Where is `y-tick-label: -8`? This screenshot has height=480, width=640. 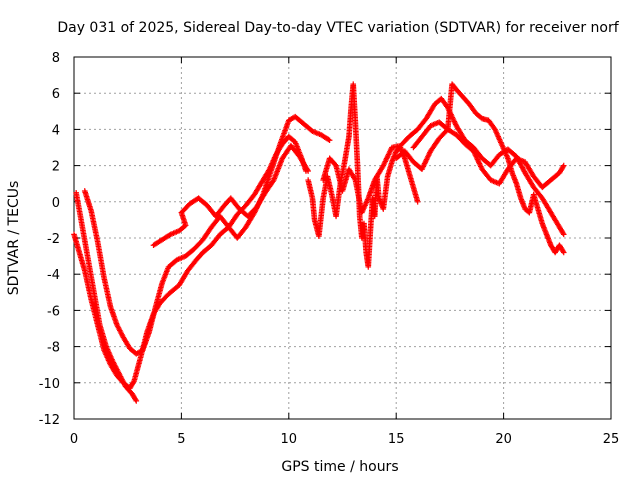
y-tick-label: -8 is located at coordinates (53, 348).